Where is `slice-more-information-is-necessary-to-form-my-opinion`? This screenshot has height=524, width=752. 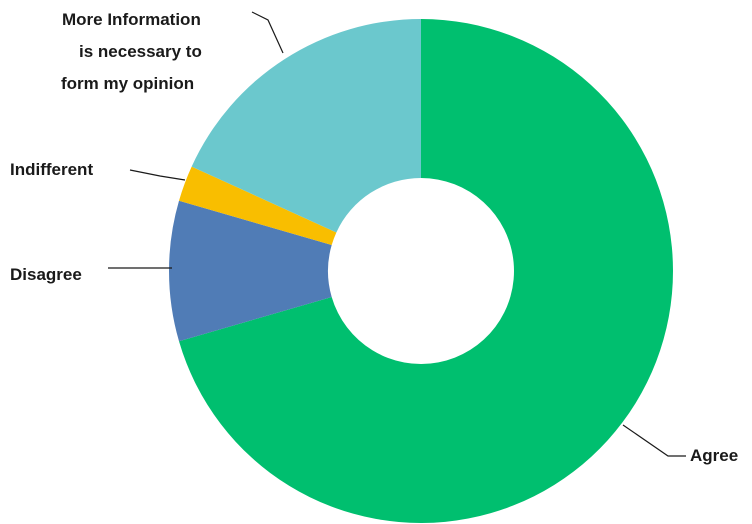
slice-more-information-is-necessary-to-form-my-opinion is located at coordinates (306, 126).